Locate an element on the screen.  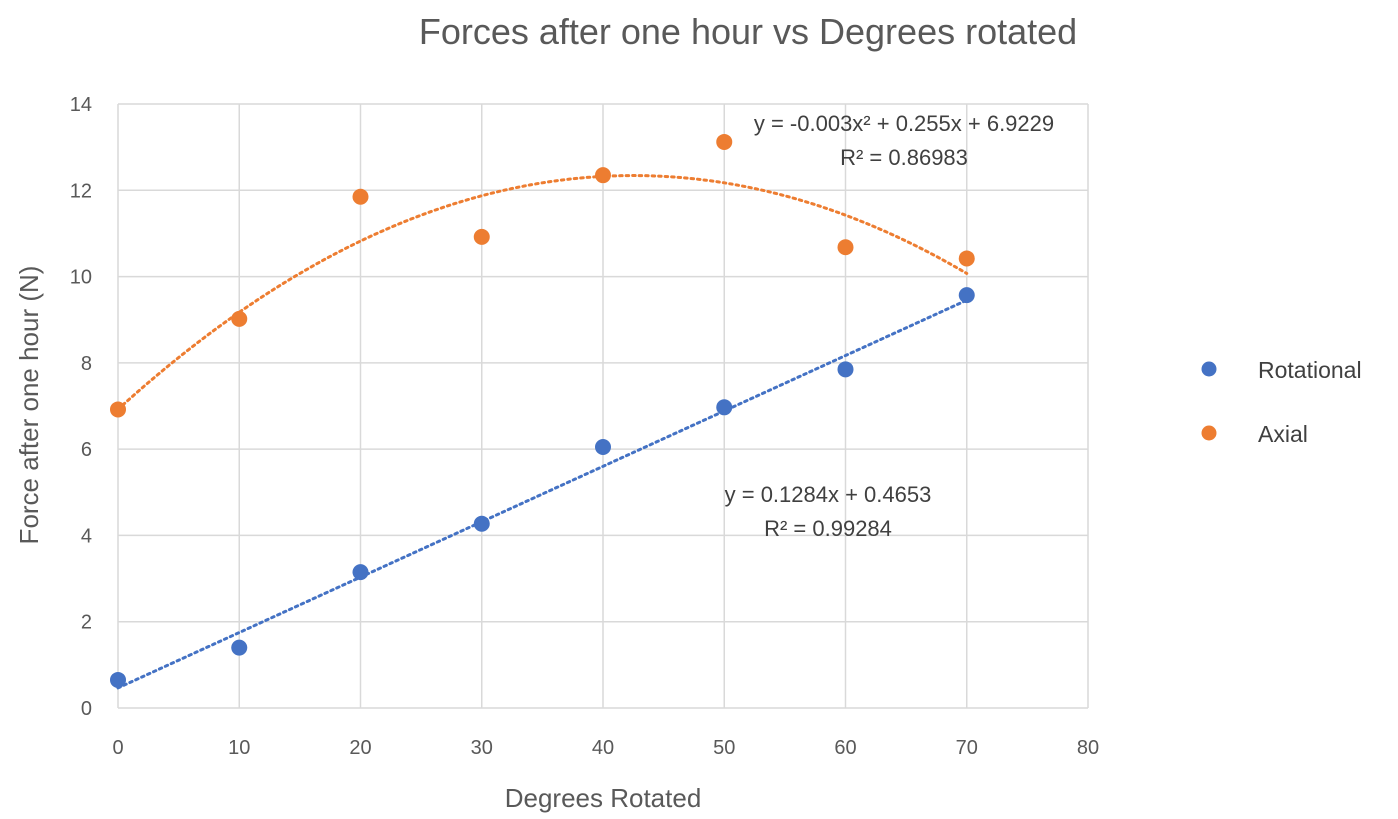
x-tick-label: 60 is located at coordinates (845, 748).